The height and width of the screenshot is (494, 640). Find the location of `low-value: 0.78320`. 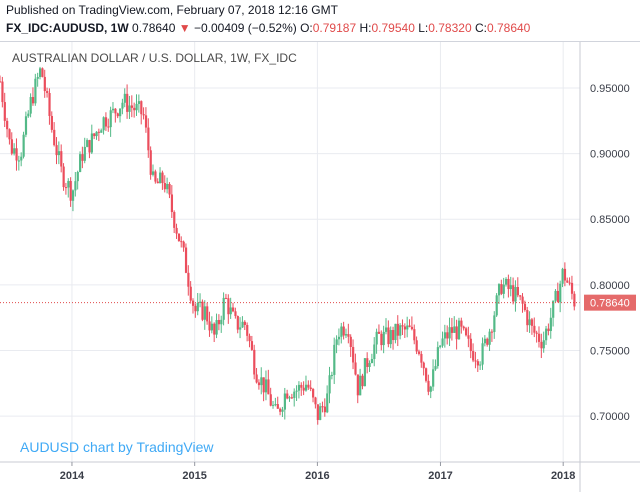

low-value: 0.78320 is located at coordinates (450, 28).